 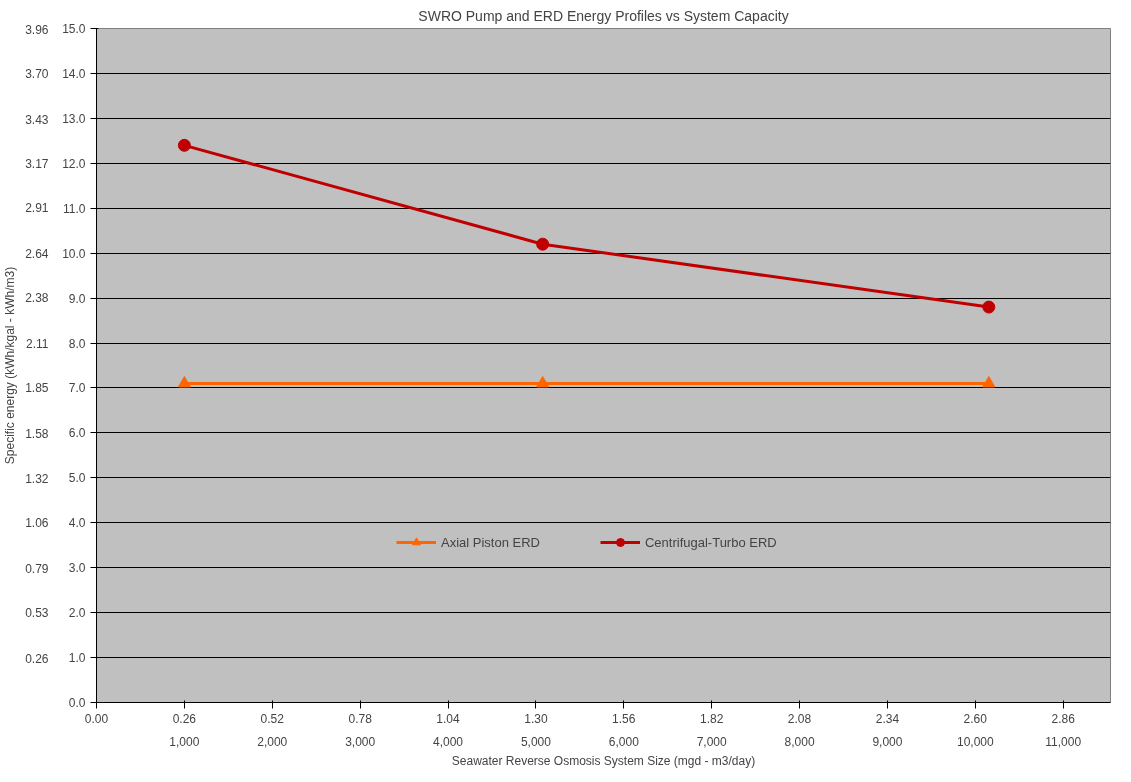 I want to click on y2-tick-label: 3.17, so click(x=37, y=163).